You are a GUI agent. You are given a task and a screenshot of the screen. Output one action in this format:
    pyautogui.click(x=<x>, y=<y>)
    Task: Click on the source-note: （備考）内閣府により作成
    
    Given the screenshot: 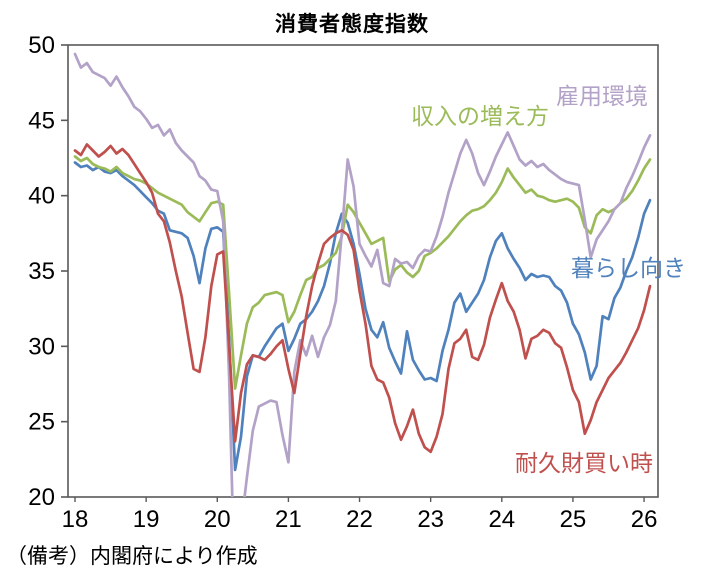 What is the action you would take?
    pyautogui.click(x=132, y=556)
    